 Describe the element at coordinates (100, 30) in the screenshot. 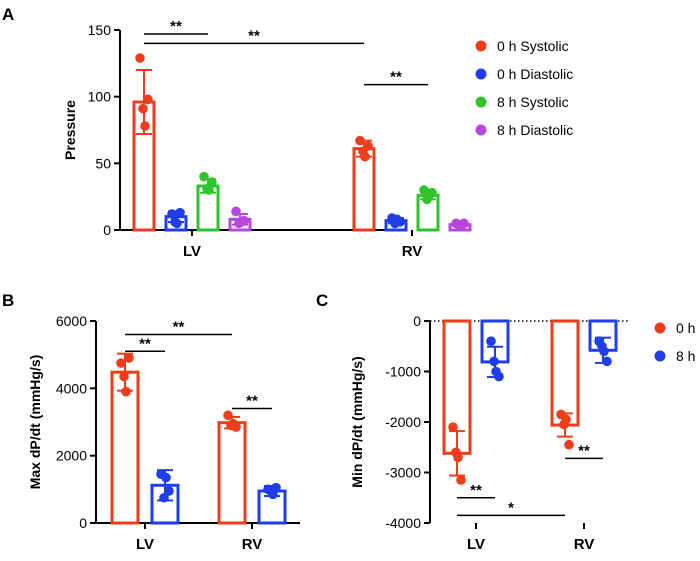

I see `y-tick-label: 150` at that location.